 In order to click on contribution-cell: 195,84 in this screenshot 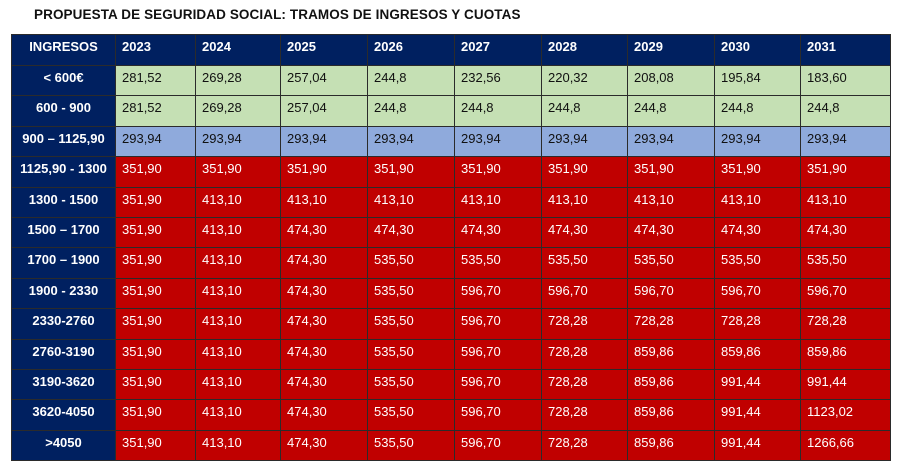, I will do `click(757, 80)`.